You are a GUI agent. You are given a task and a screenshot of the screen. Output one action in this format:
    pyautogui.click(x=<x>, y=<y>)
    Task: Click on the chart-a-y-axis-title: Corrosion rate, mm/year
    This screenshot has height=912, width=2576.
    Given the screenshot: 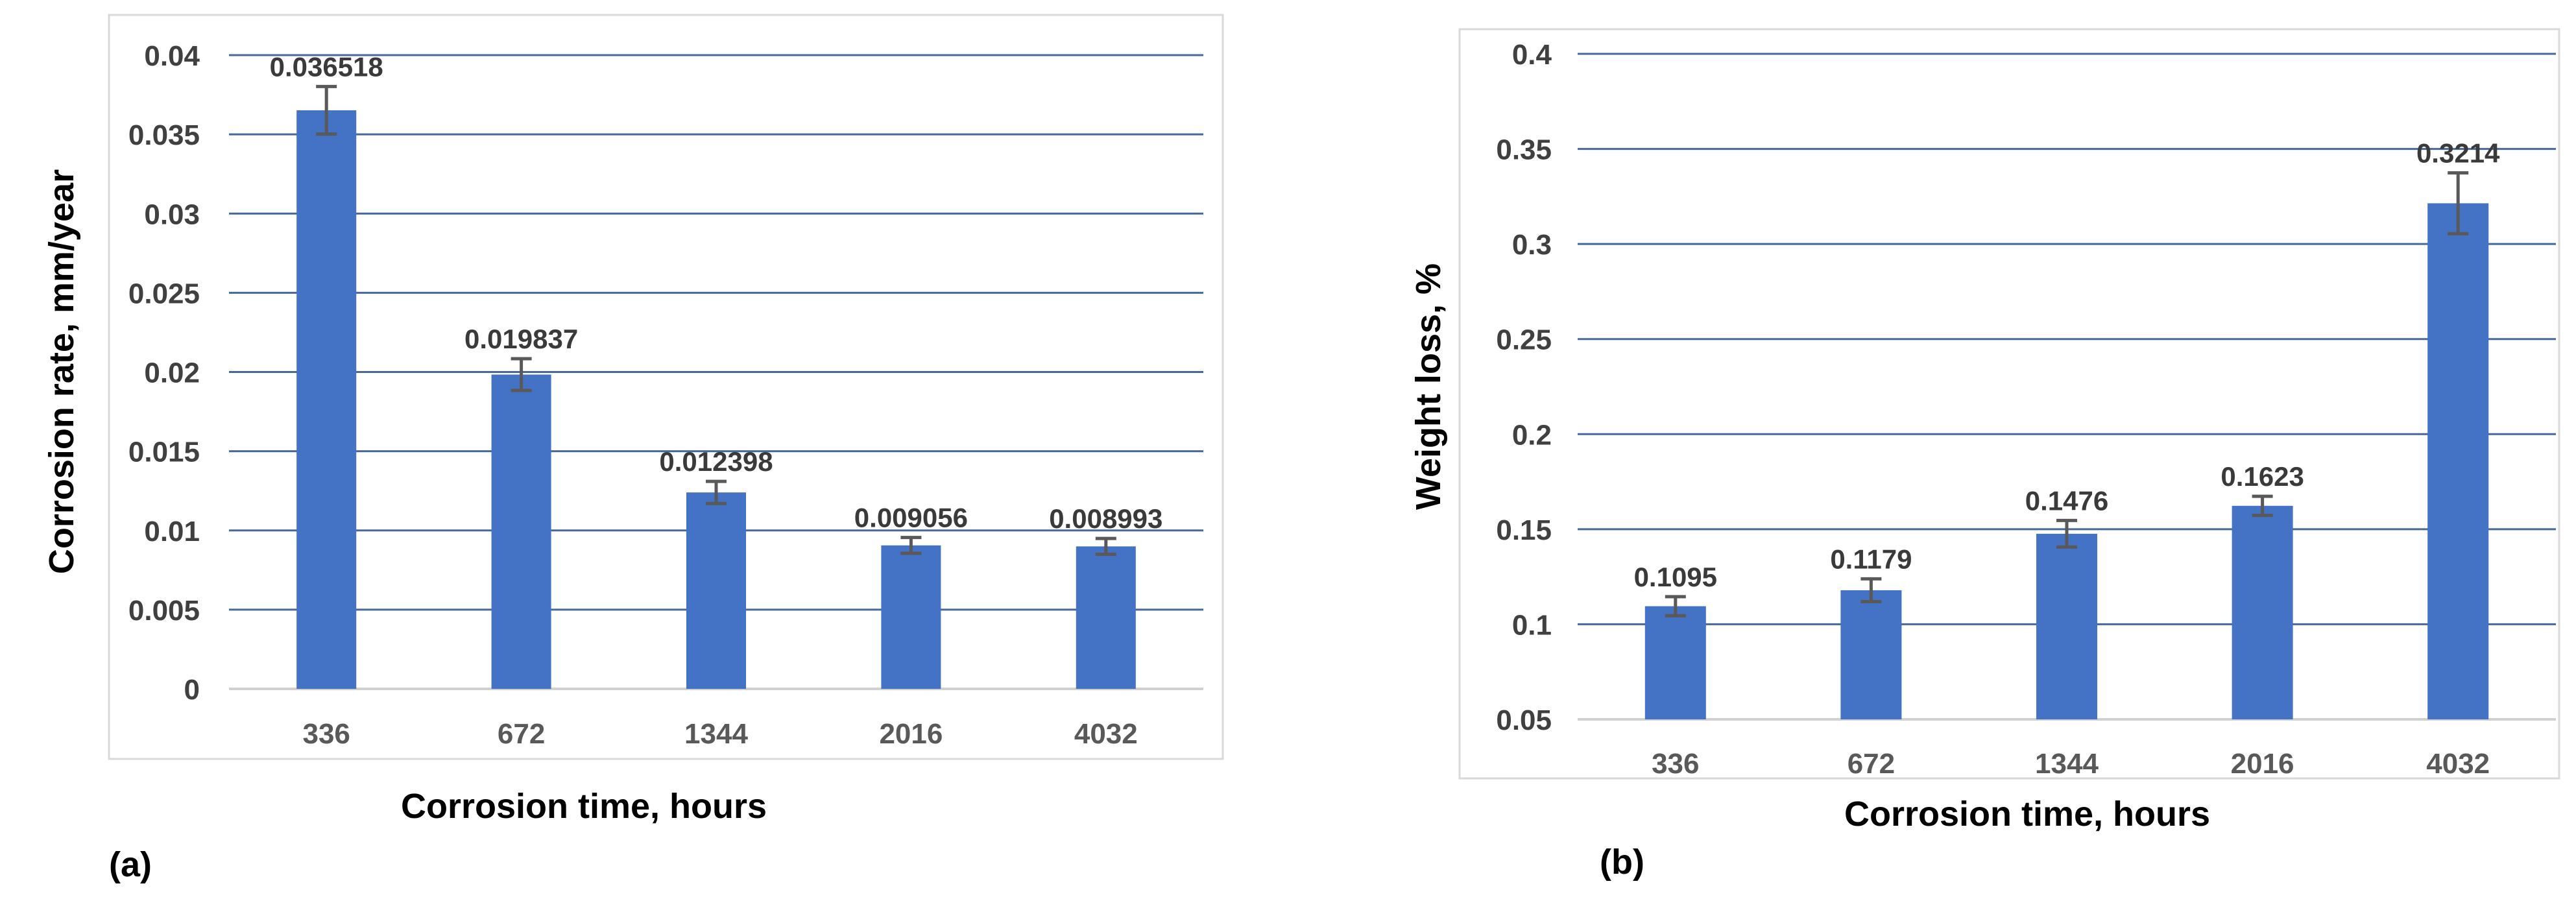 What is the action you would take?
    pyautogui.click(x=61, y=372)
    